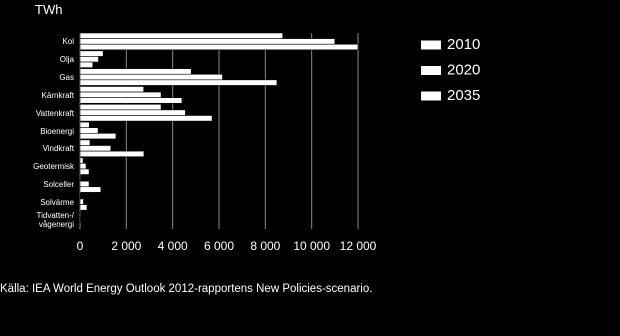  Describe the element at coordinates (311, 246) in the screenshot. I see `x-tick-label: 10 000` at that location.